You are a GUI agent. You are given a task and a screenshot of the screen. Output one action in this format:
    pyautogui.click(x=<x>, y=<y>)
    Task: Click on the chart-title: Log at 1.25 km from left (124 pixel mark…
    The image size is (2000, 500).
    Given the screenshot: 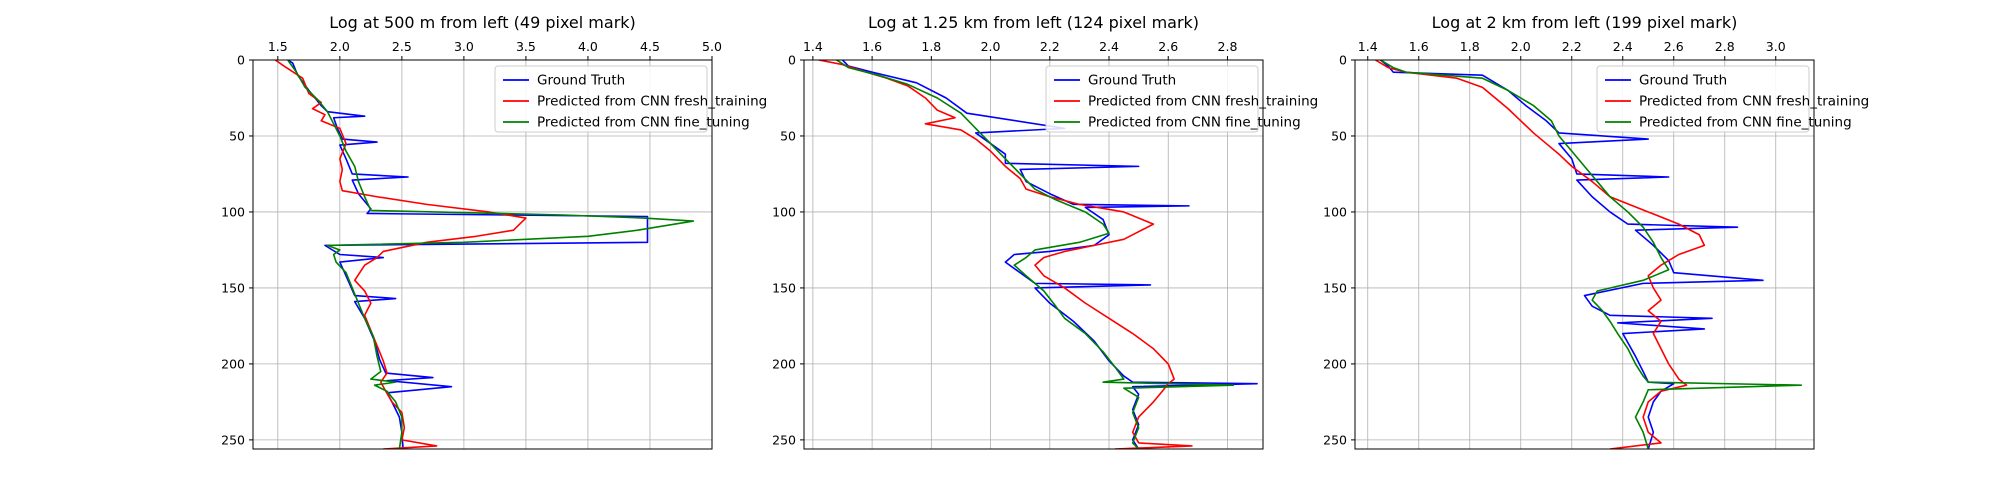 What is the action you would take?
    pyautogui.click(x=1033, y=22)
    